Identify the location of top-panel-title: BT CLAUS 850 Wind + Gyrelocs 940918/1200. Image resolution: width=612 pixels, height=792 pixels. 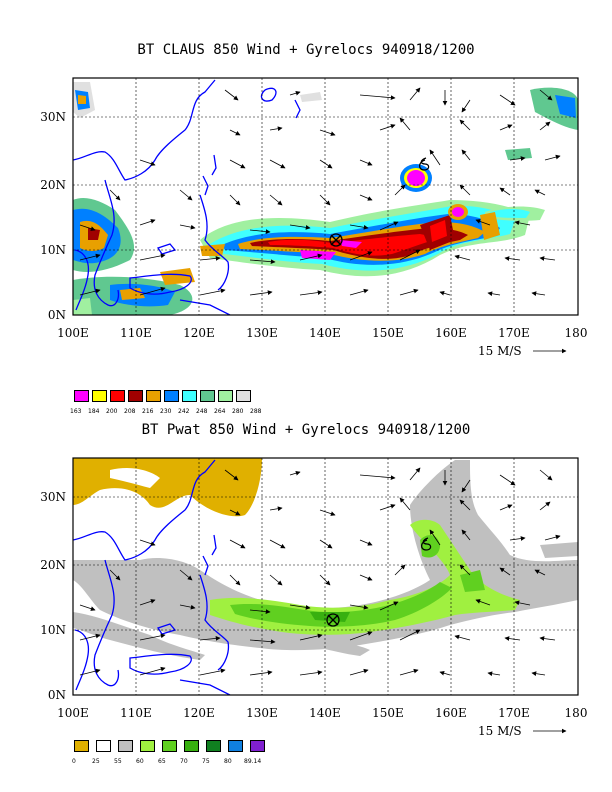
(306, 50).